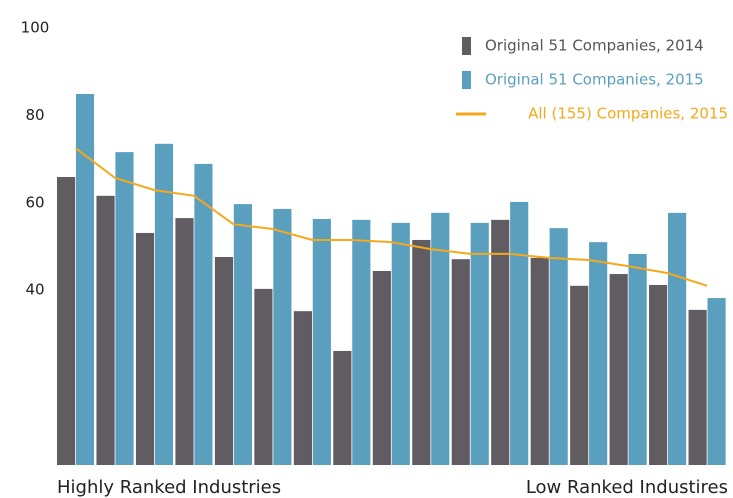 The image size is (733, 498). Describe the element at coordinates (34, 202) in the screenshot. I see `y-tick-label: 60` at that location.